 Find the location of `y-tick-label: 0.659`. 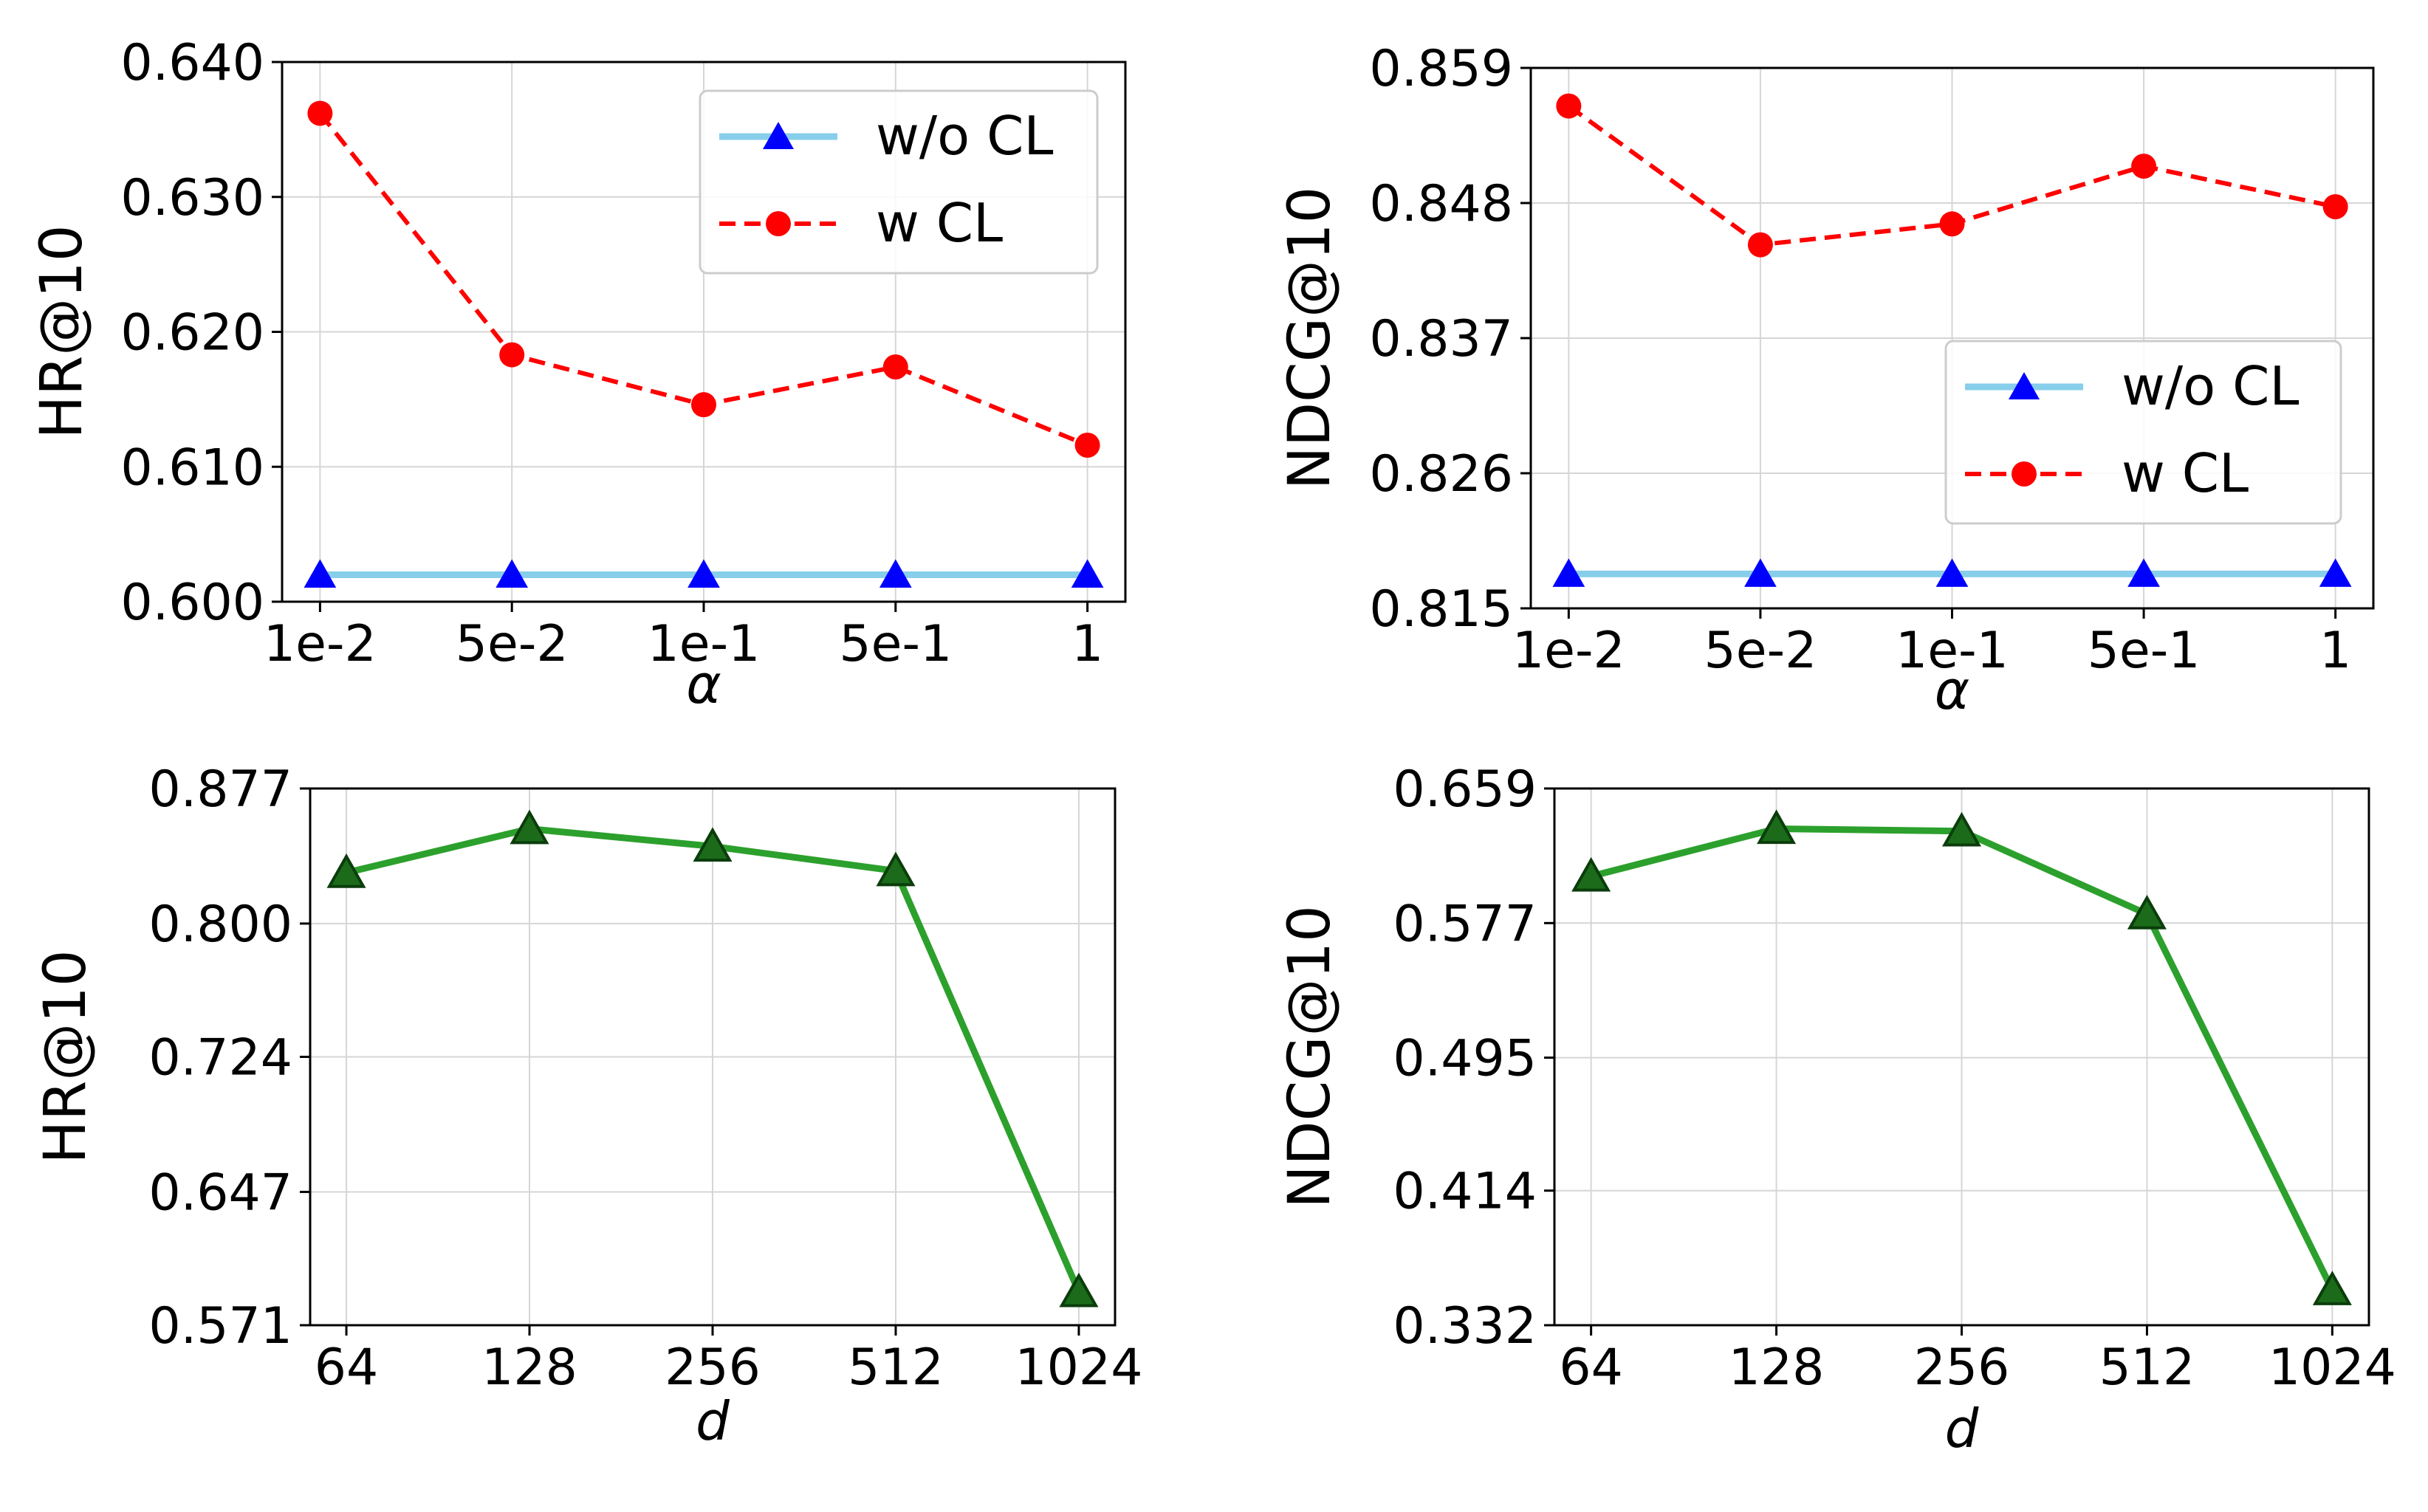

y-tick-label: 0.659 is located at coordinates (1465, 789).